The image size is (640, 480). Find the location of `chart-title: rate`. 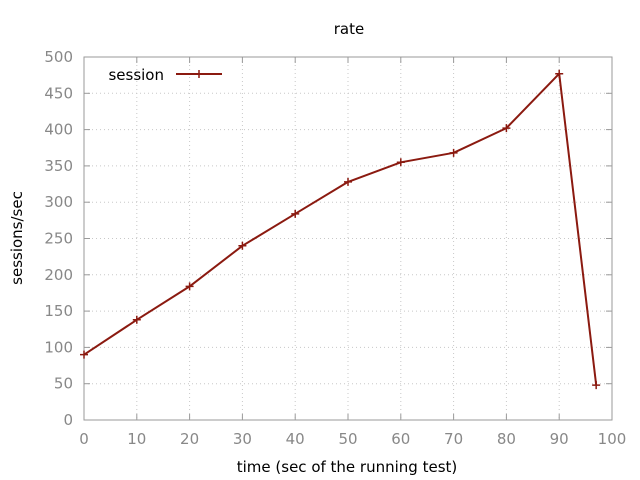

chart-title: rate is located at coordinates (349, 29).